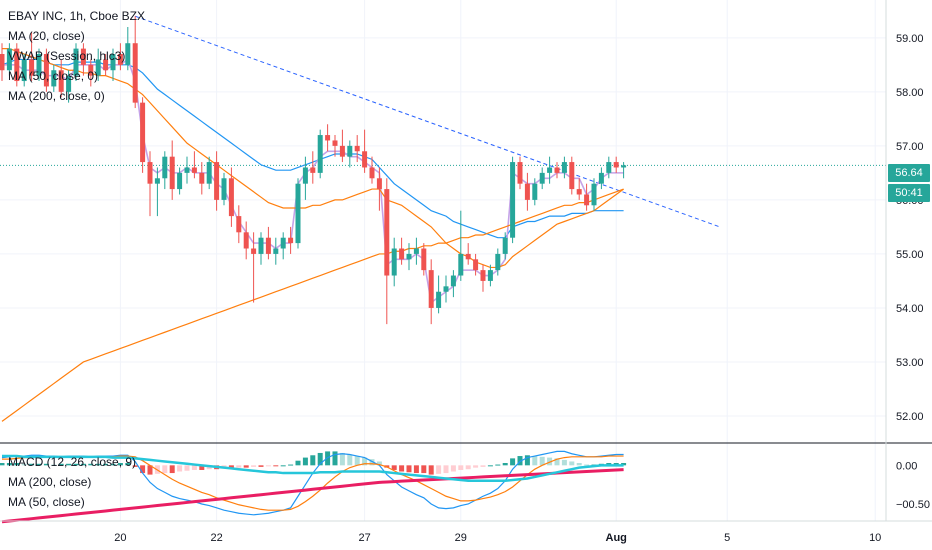 The width and height of the screenshot is (932, 550). Describe the element at coordinates (56, 96) in the screenshot. I see `legend-ma200: MA (200, close, 0)` at that location.